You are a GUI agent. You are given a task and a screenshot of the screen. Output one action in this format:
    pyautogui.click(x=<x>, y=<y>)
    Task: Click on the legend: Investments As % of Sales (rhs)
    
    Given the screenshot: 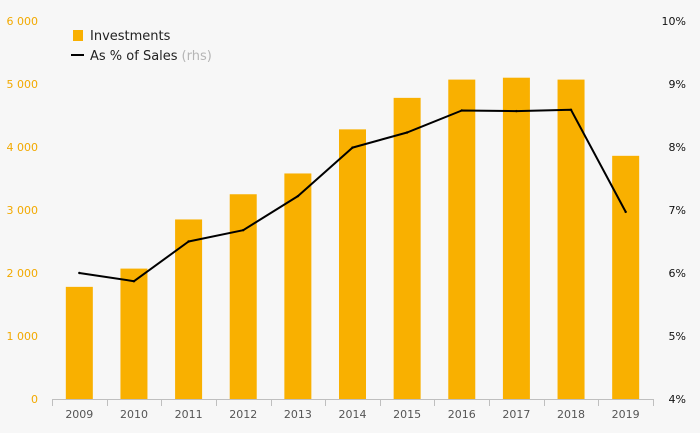 What is the action you would take?
    pyautogui.click(x=141, y=46)
    